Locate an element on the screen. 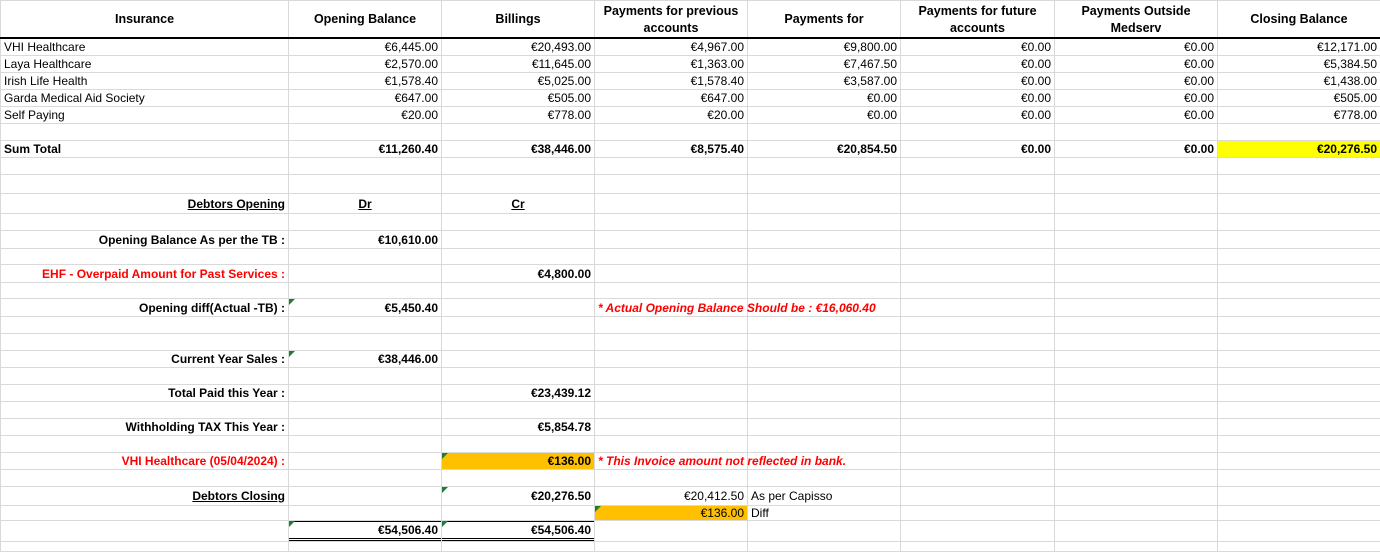 The image size is (1380, 552). total-dr: €54,506.40 is located at coordinates (365, 531).